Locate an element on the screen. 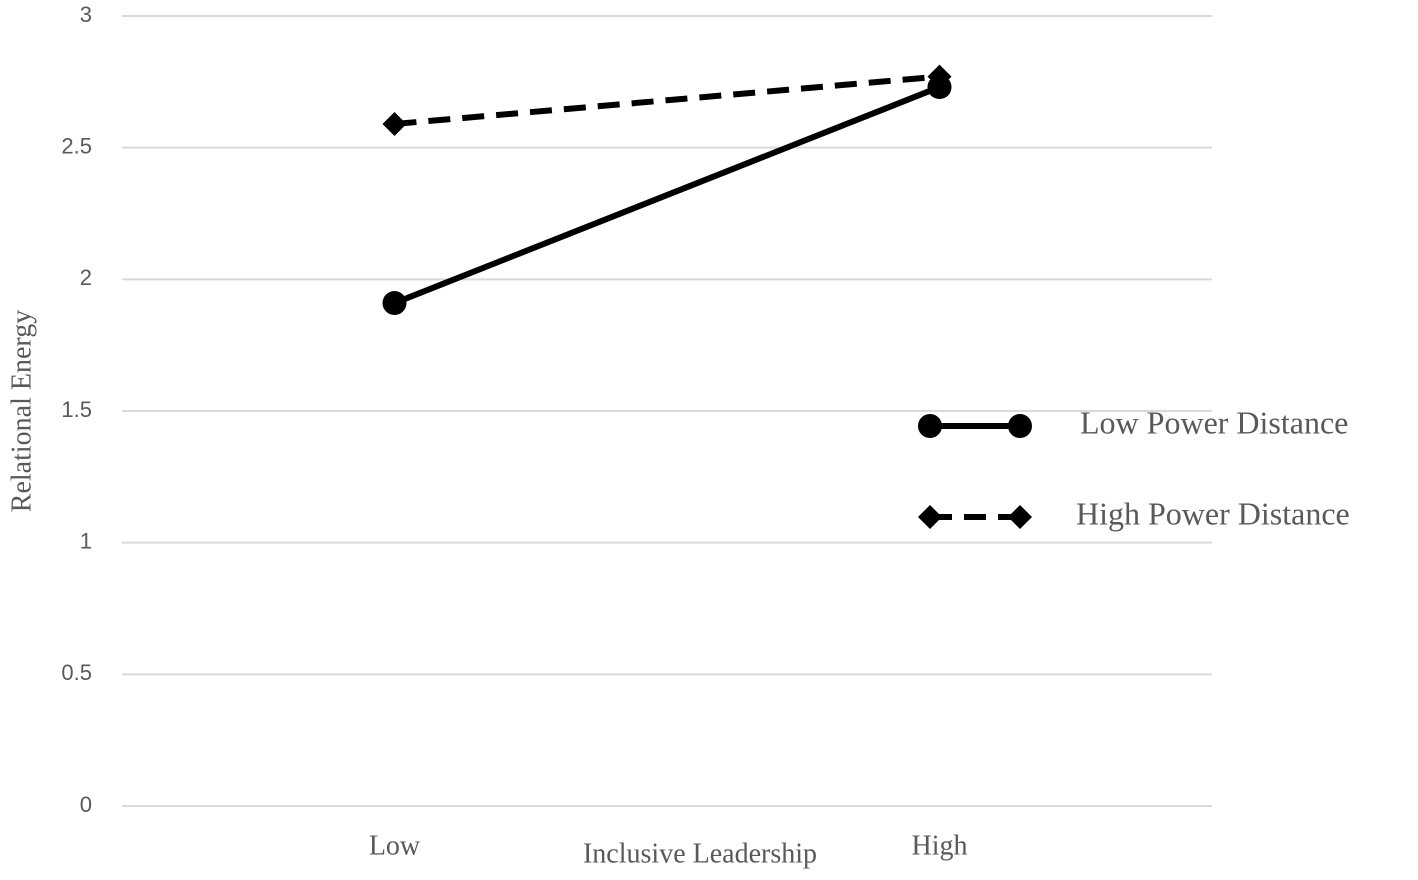 The height and width of the screenshot is (880, 1418). y-tick-label: 0 is located at coordinates (86, 804).